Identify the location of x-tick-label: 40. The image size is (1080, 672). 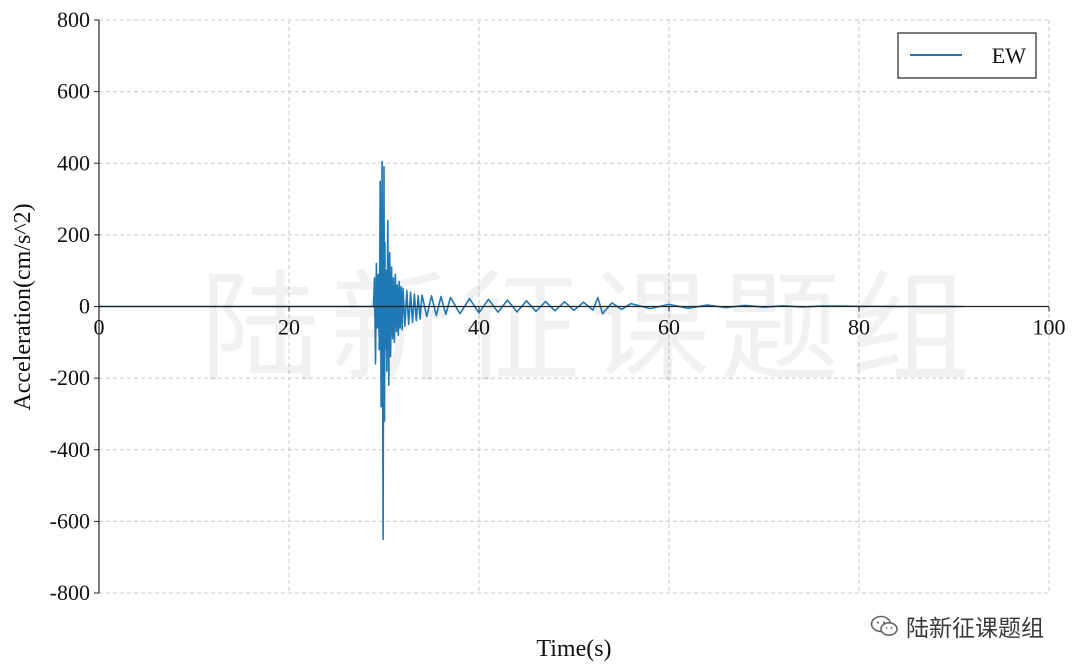
(479, 327).